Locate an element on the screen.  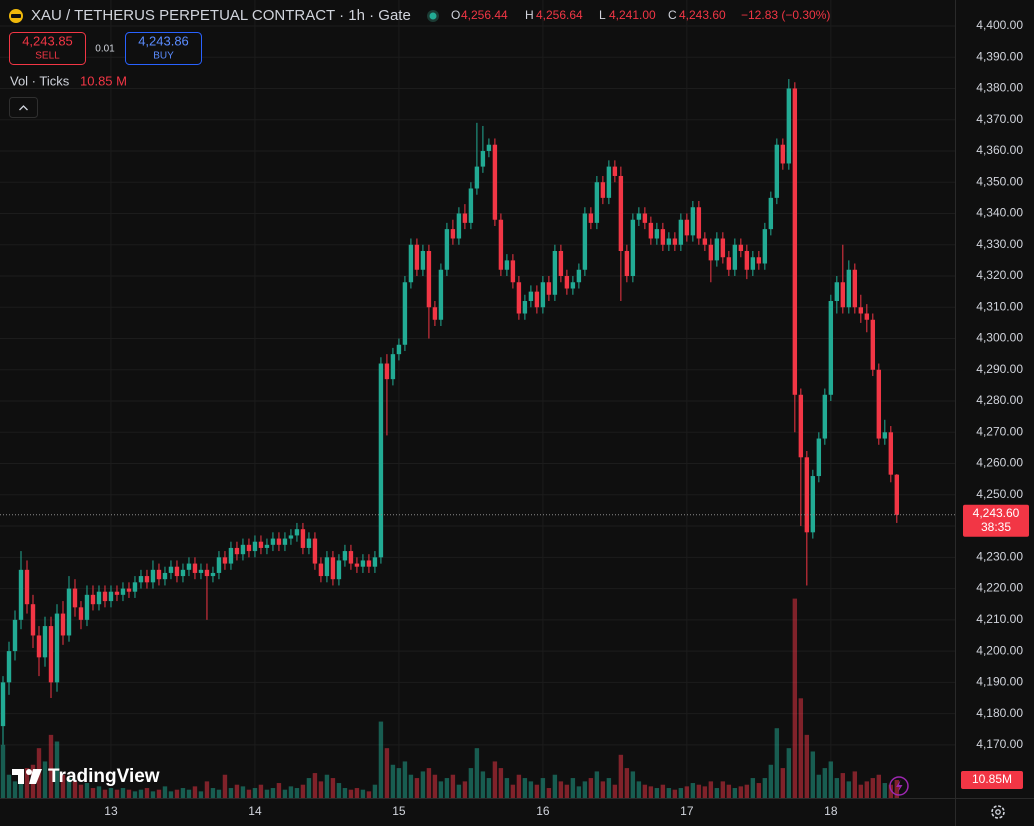
collapse-button-frame is located at coordinates (23, 107).